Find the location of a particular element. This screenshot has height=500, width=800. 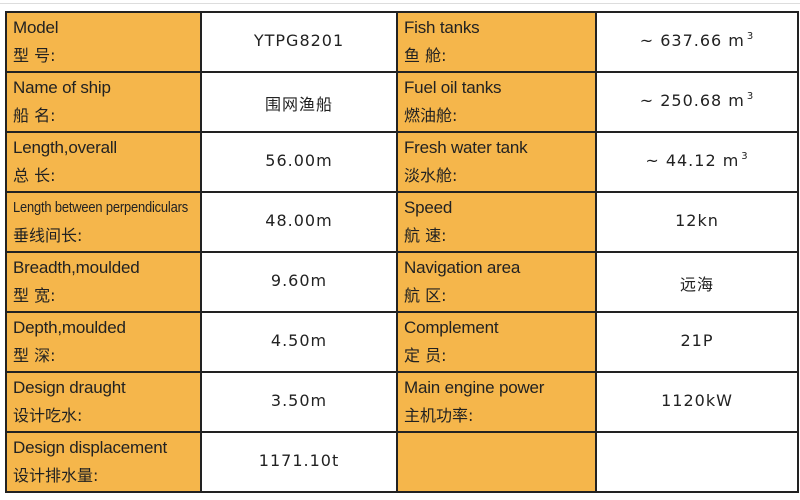

spec-value: 1120kW is located at coordinates (697, 400).